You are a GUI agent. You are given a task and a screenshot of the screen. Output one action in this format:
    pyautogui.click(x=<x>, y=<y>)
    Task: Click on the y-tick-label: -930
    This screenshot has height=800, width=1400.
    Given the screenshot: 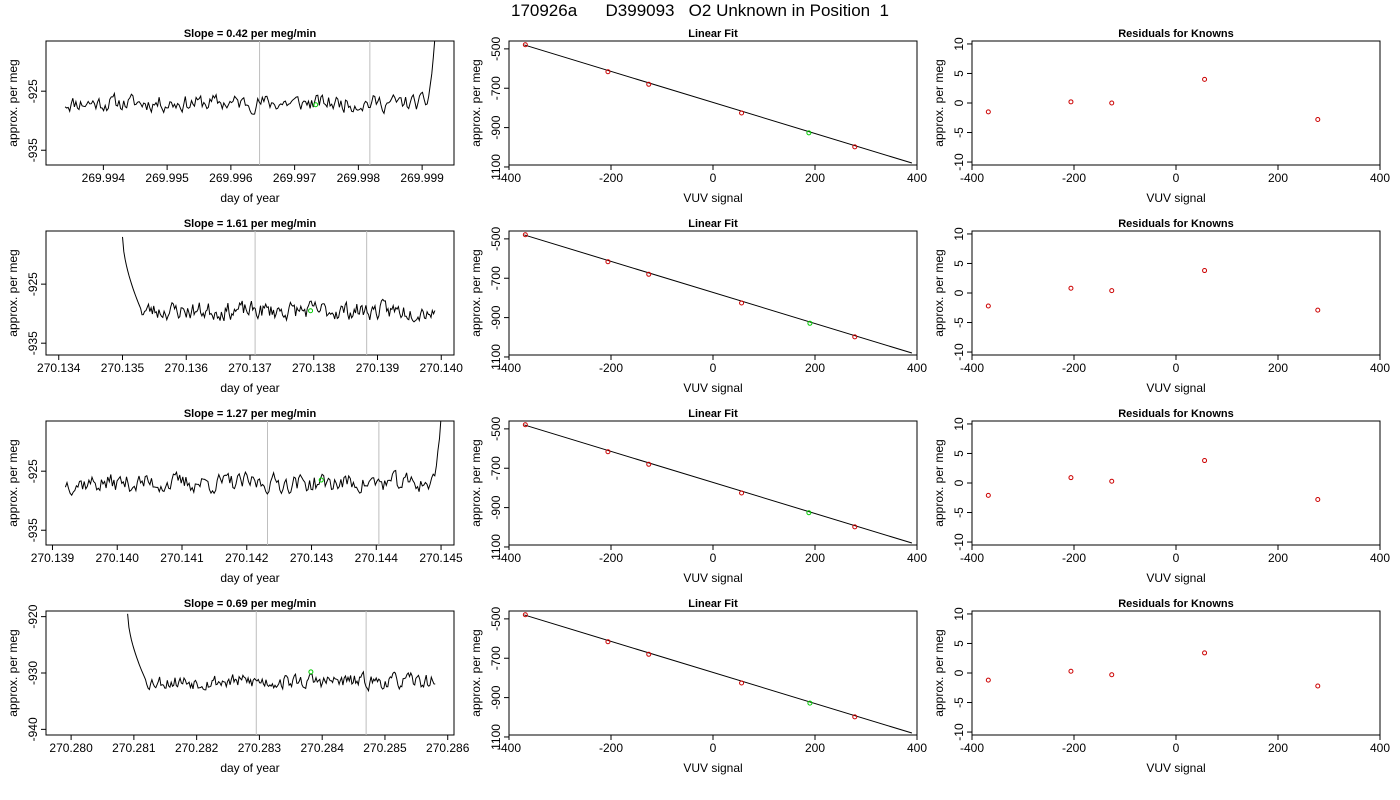 What is the action you would take?
    pyautogui.click(x=33, y=673)
    